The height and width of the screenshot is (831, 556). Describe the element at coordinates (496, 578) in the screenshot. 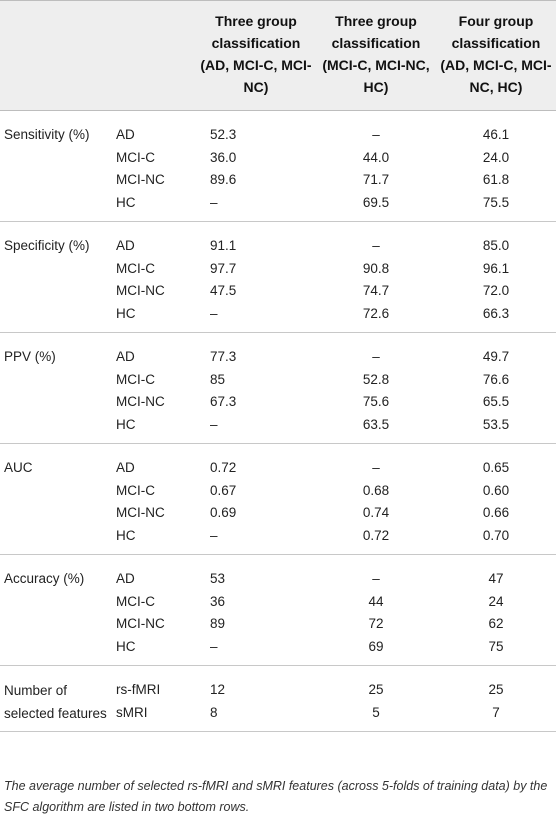

I see `value-four-group: 47` at that location.